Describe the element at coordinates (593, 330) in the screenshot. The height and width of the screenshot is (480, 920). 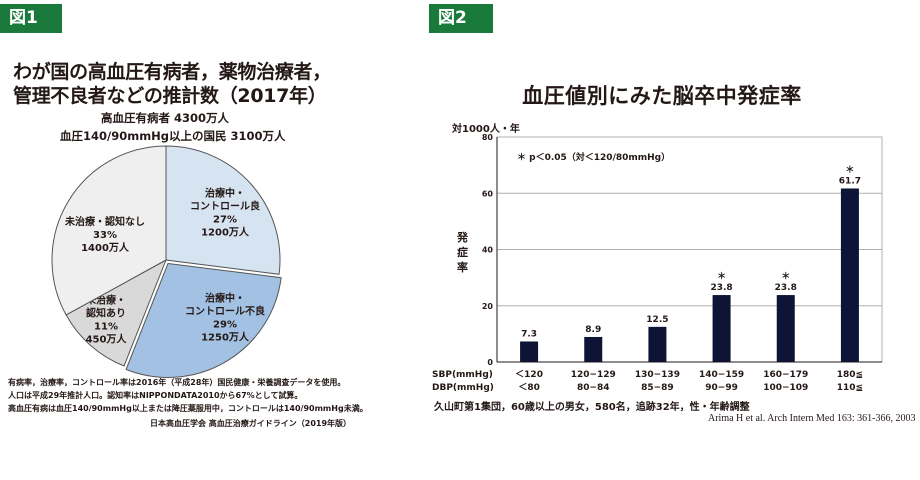
I see `bar-value-label: 8.9` at that location.